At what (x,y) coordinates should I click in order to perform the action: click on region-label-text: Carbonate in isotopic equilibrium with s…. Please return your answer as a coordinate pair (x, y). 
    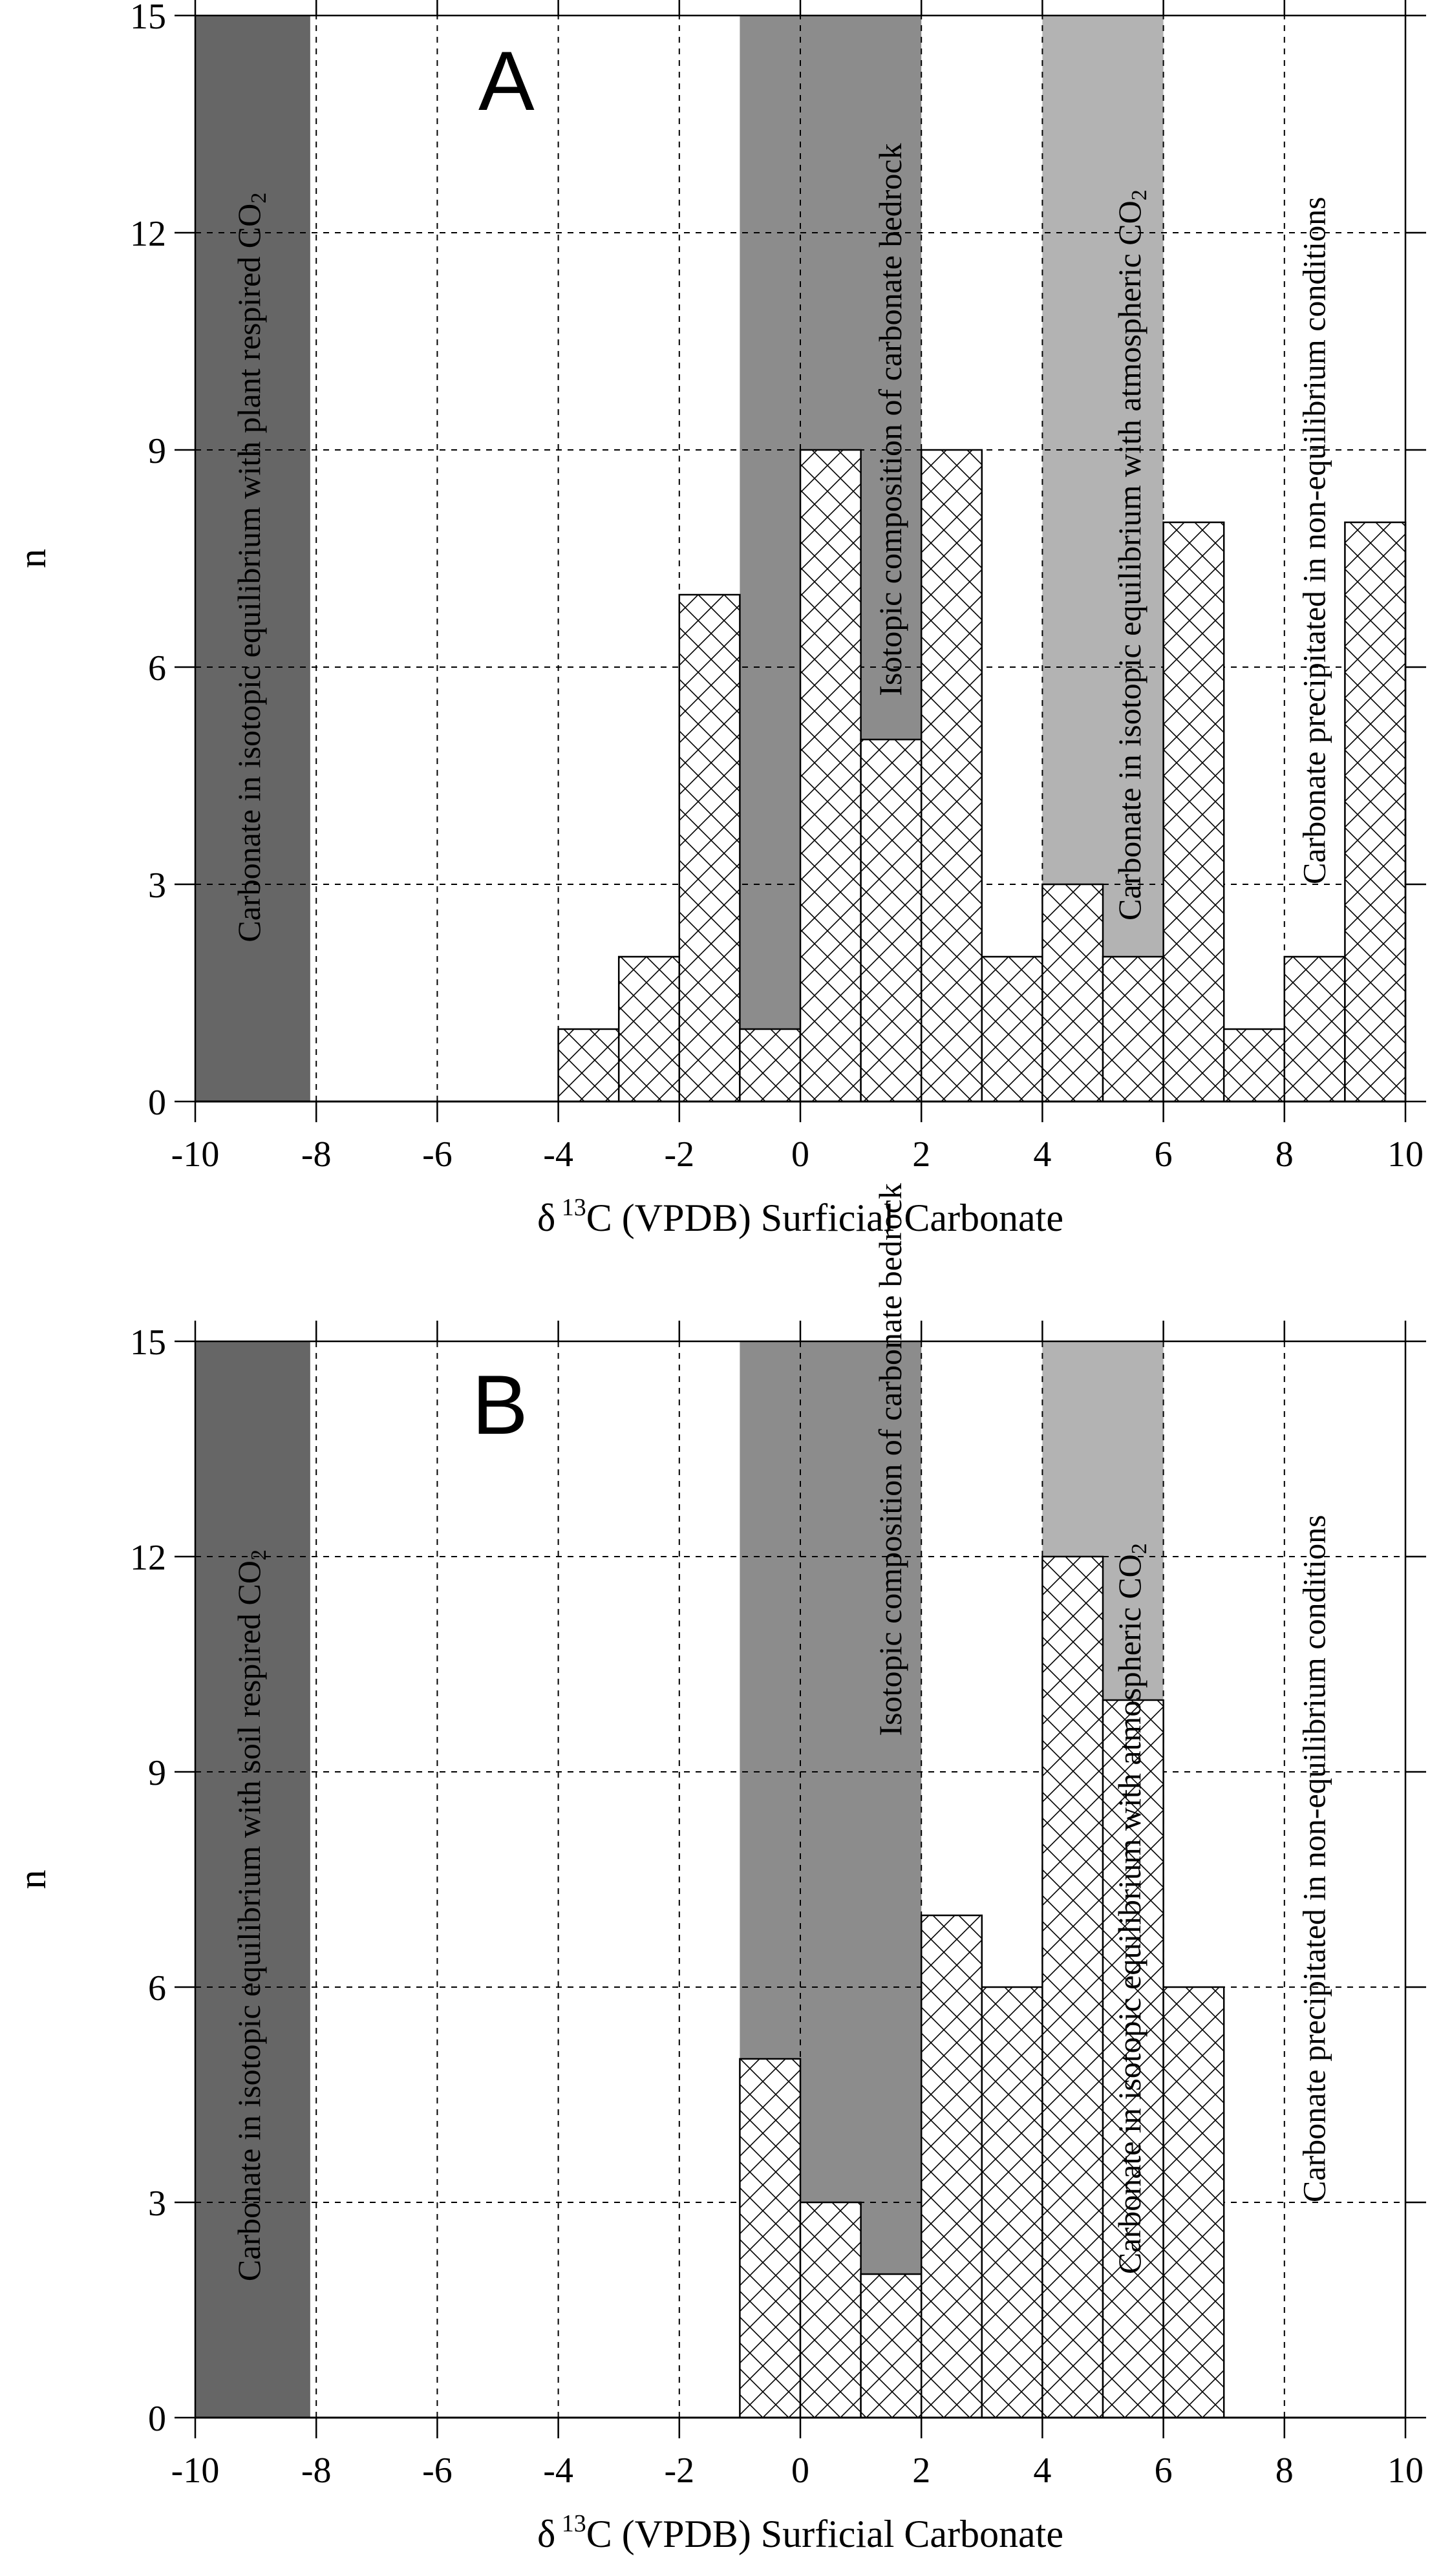
    Looking at the image, I should click on (249, 1920).